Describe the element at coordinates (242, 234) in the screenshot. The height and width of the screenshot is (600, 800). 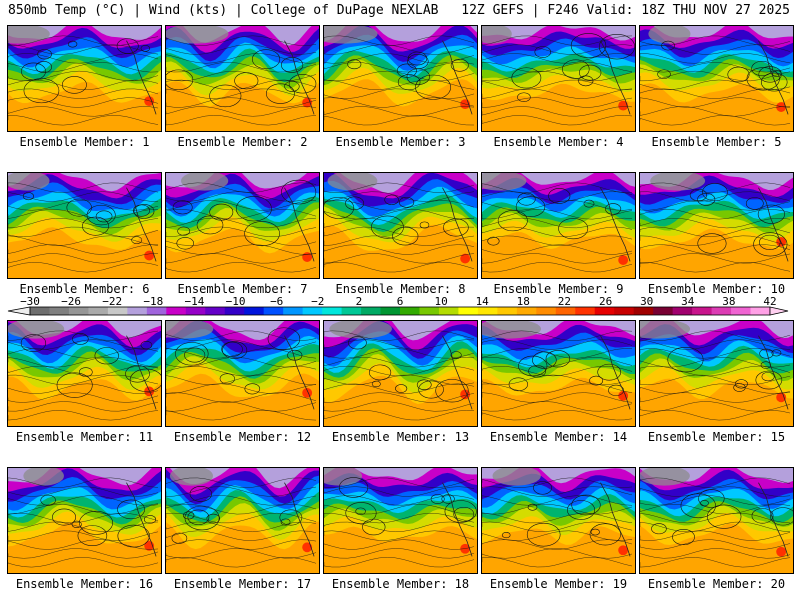
I see `ensemble-panel-7: Ensemble Member: 7` at that location.